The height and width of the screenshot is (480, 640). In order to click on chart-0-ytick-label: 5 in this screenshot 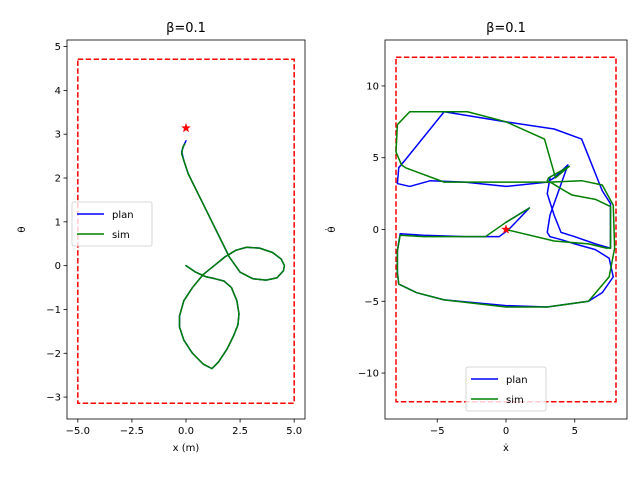, I will do `click(58, 47)`.